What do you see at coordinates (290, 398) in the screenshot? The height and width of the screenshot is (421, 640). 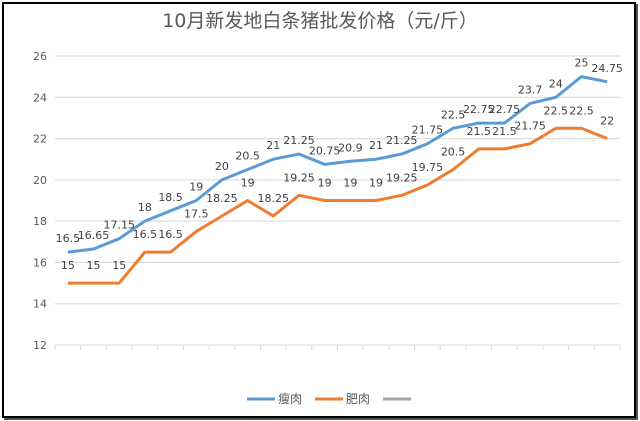 I see `legend-label: 瘦肉` at bounding box center [290, 398].